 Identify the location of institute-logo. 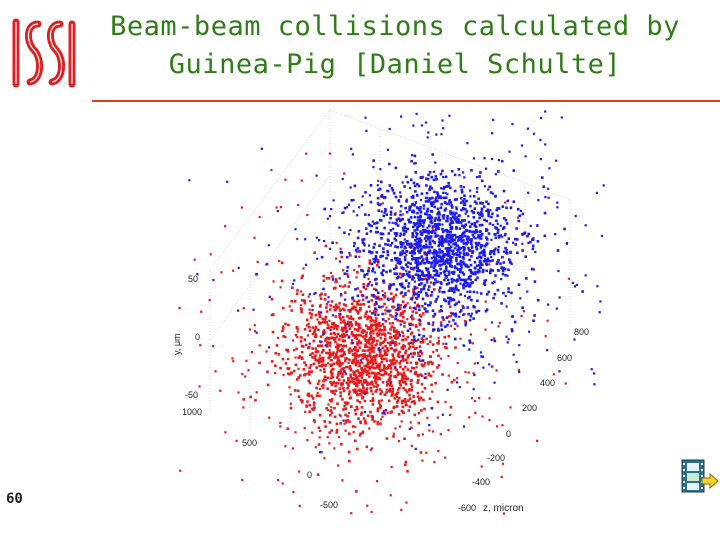
(44, 53).